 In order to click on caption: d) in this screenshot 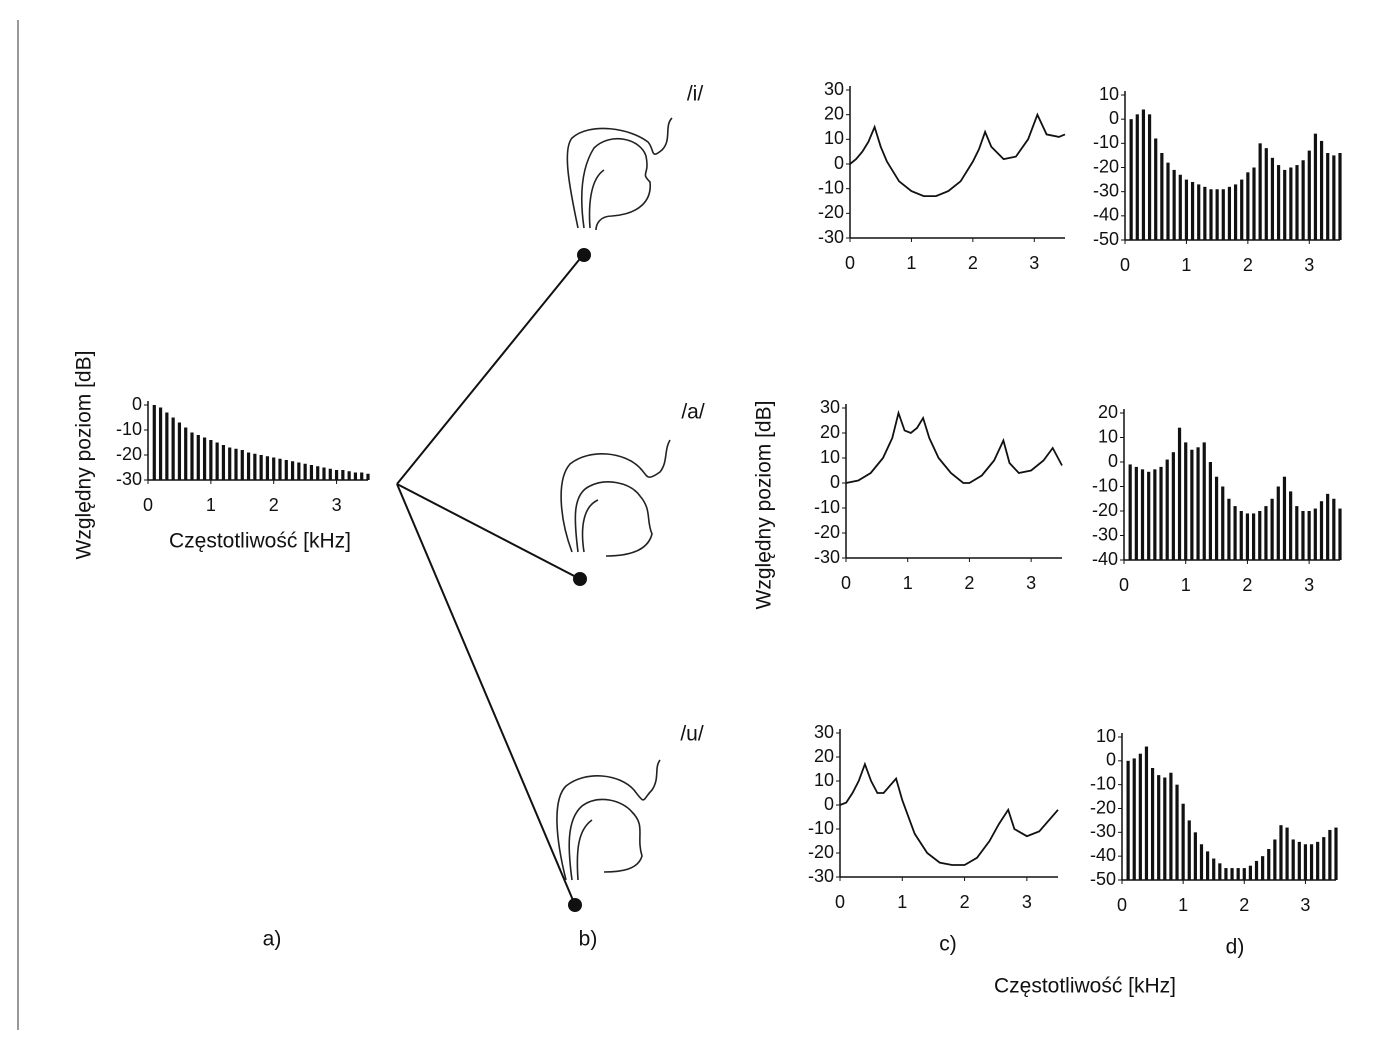, I will do `click(1235, 947)`.